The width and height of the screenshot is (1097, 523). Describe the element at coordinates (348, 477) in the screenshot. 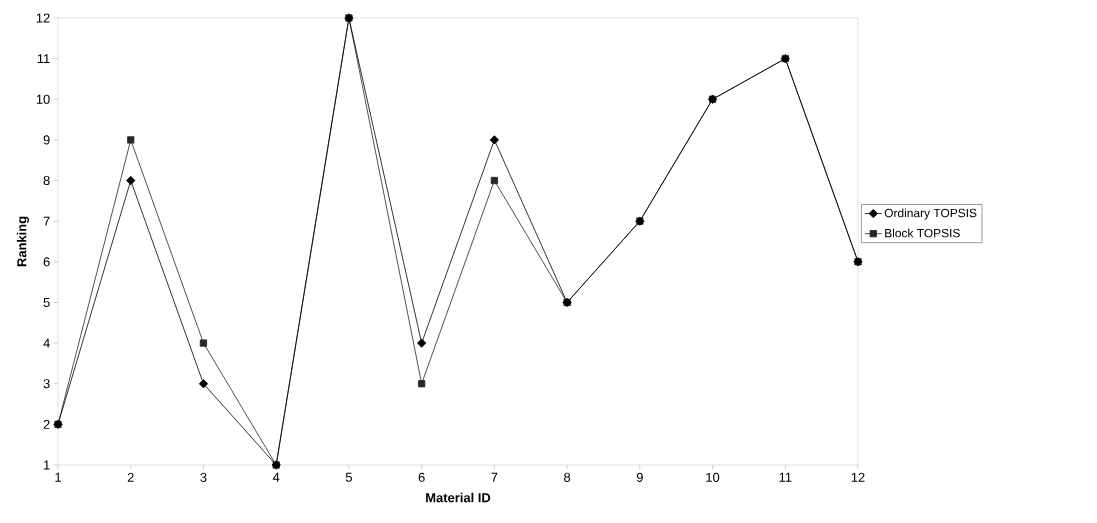

I see `x-tick-label: 5` at that location.